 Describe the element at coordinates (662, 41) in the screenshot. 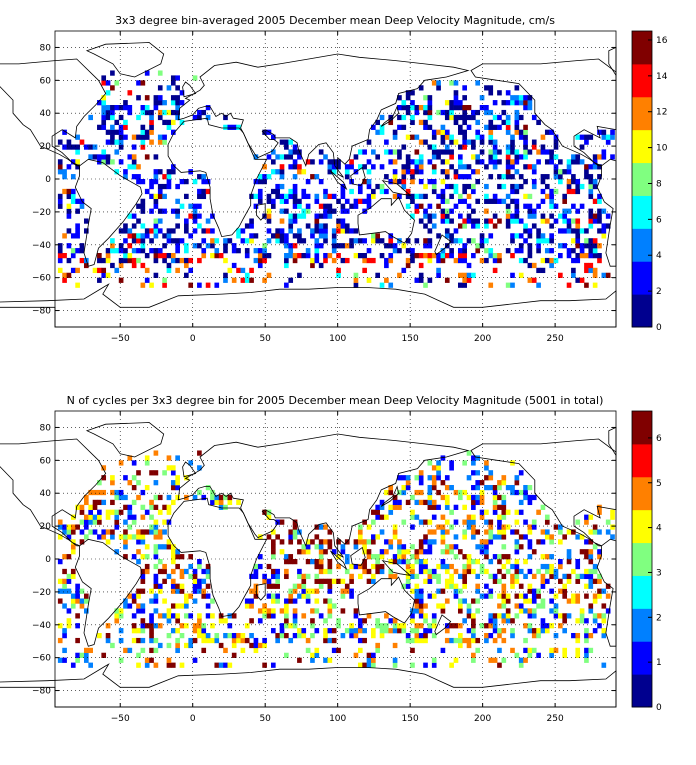

I see `colorbar-tick-label: 16` at that location.